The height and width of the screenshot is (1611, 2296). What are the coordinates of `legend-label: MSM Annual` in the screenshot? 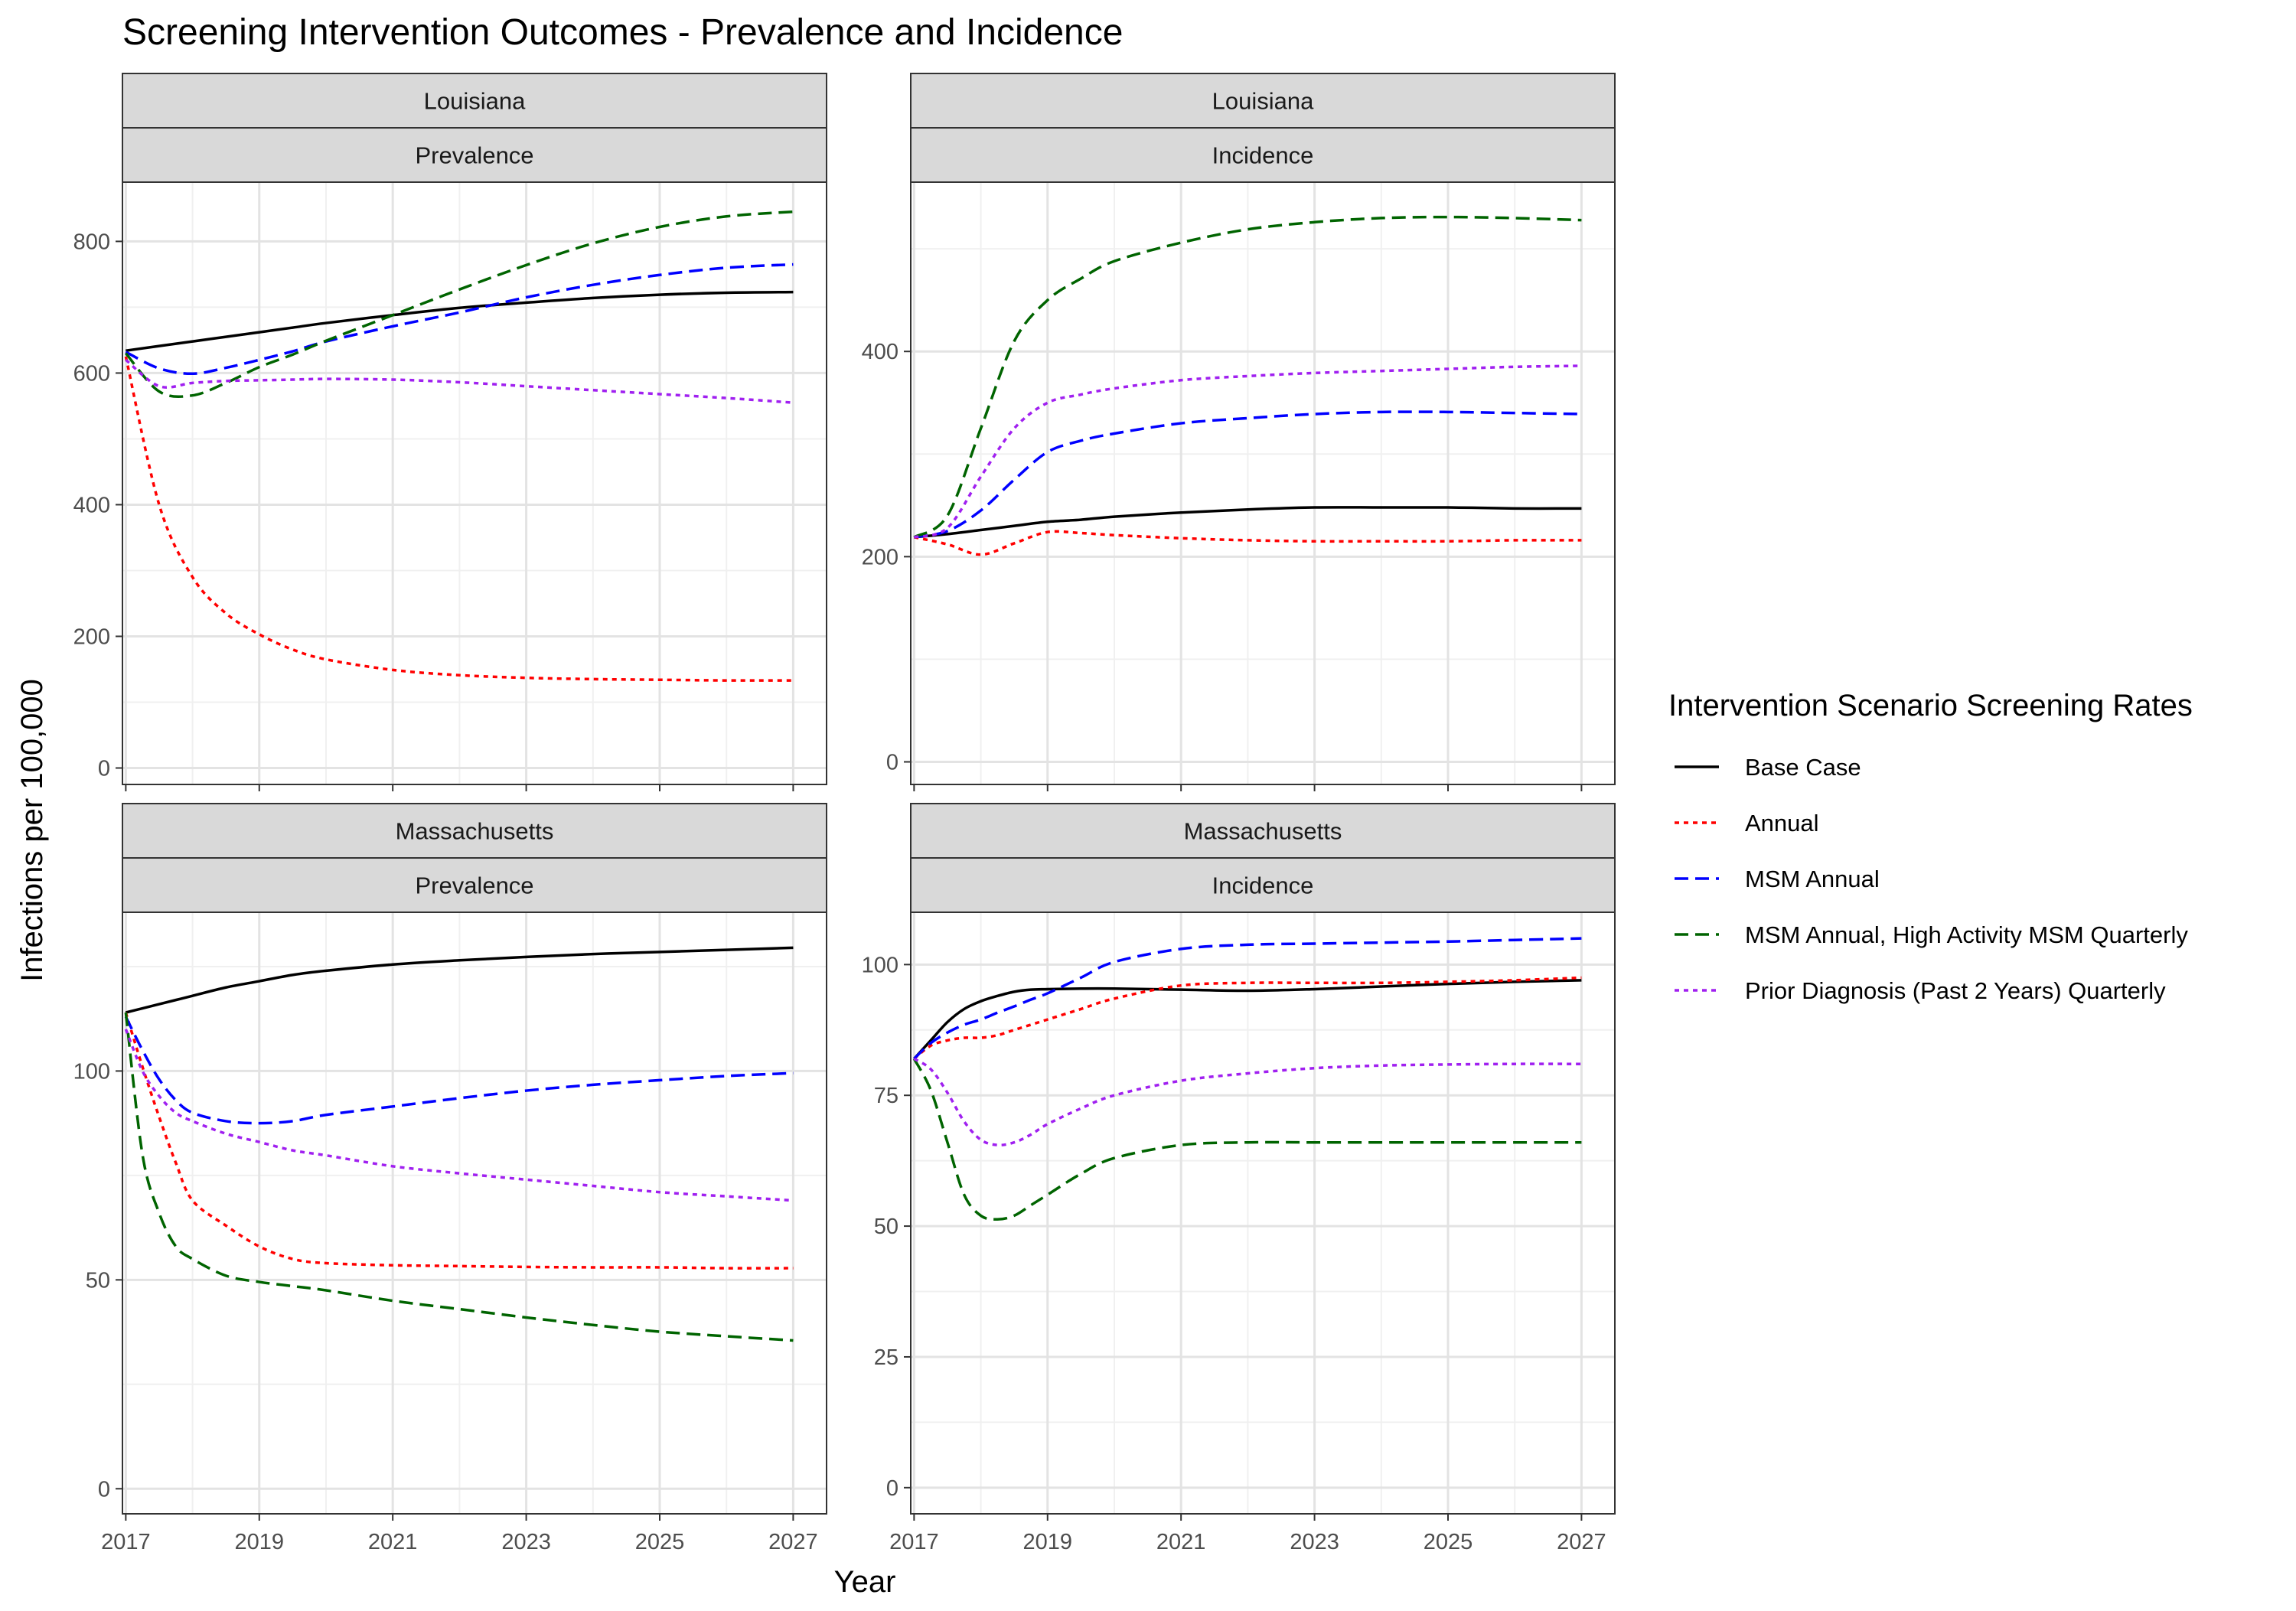 It's located at (1812, 879).